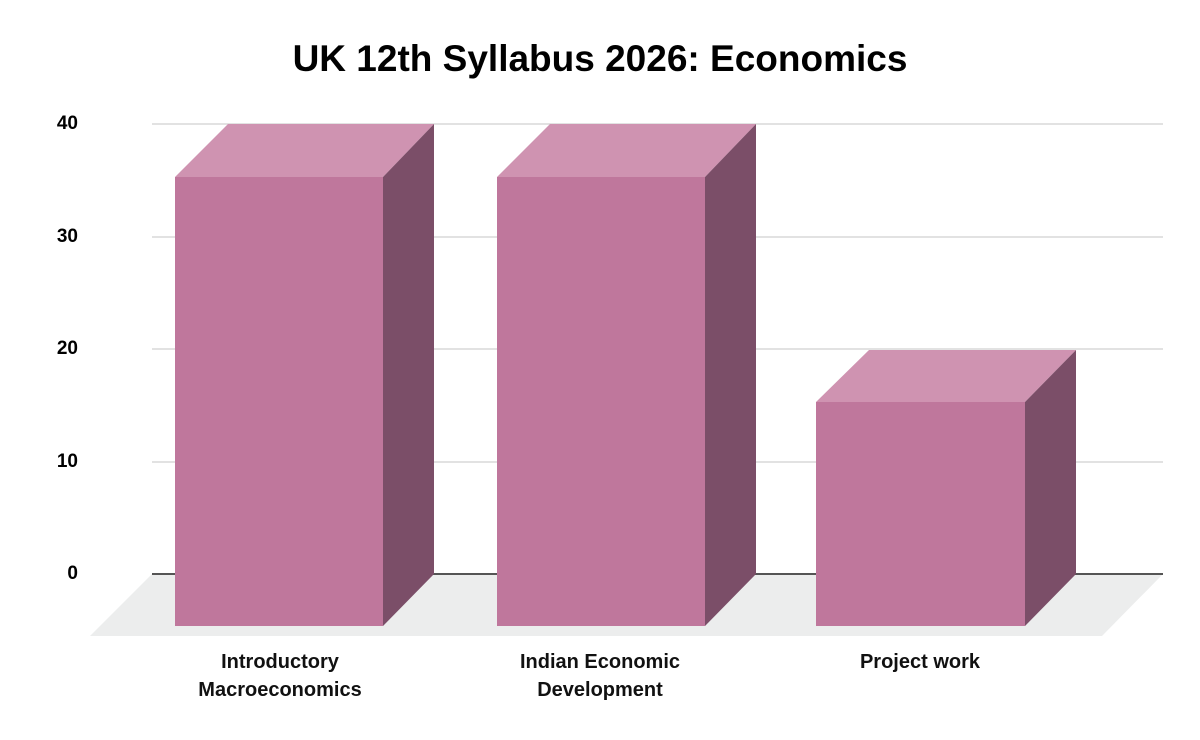 This screenshot has height=740, width=1200. I want to click on y-tick-20: 20, so click(67, 348).